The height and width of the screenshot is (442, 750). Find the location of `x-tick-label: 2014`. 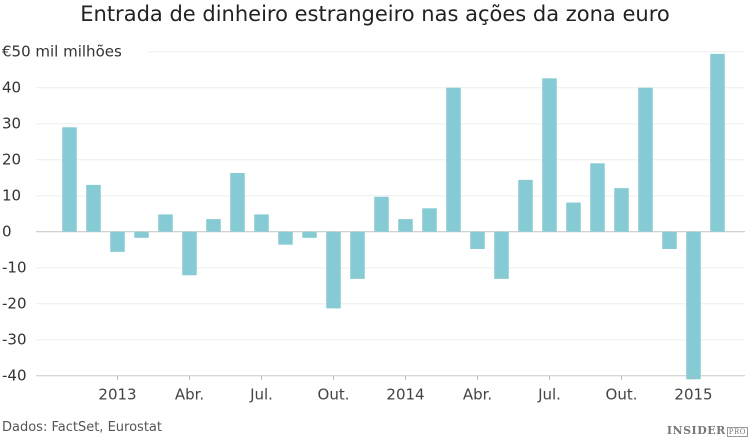

x-tick-label: 2014 is located at coordinates (405, 395).